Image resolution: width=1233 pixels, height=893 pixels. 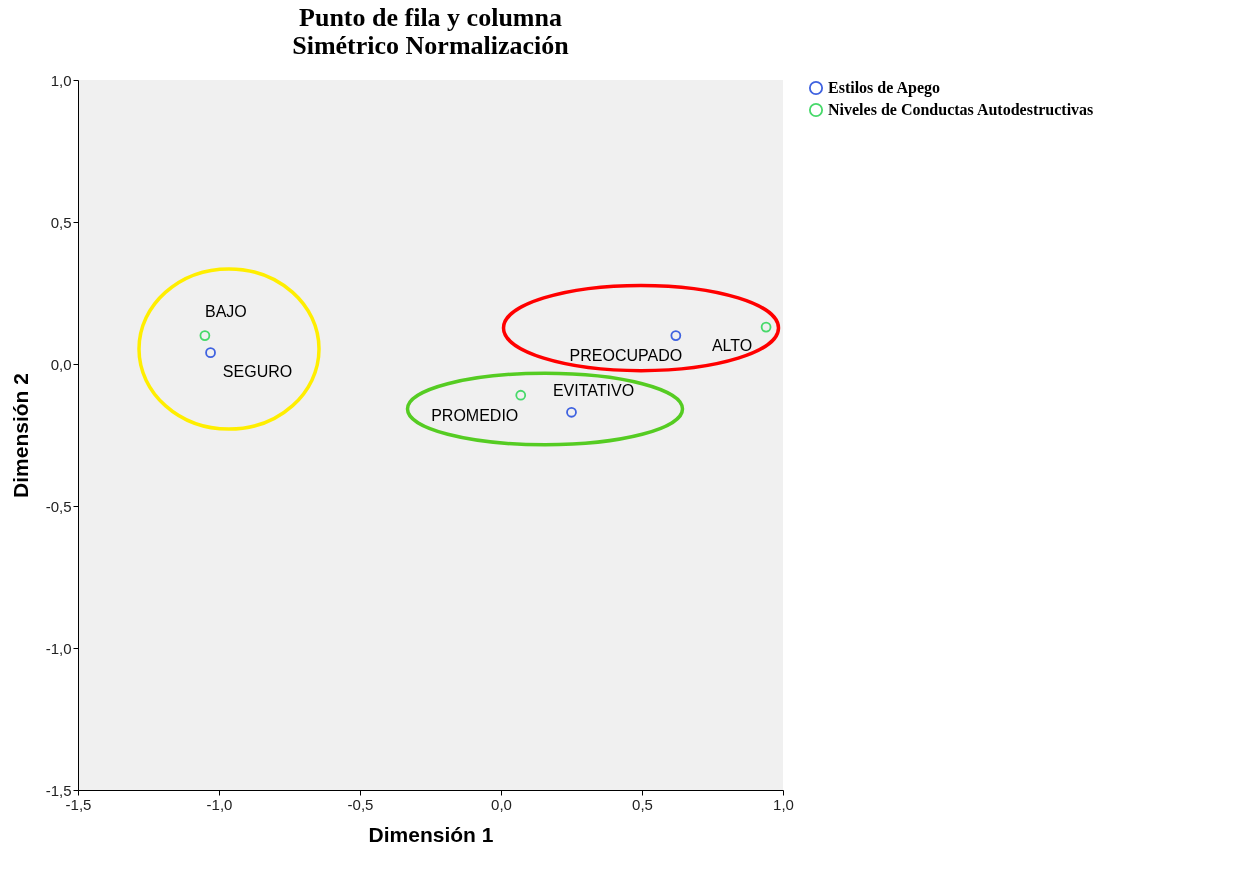 I want to click on y-axis-title: Dimensión 2, so click(x=20, y=435).